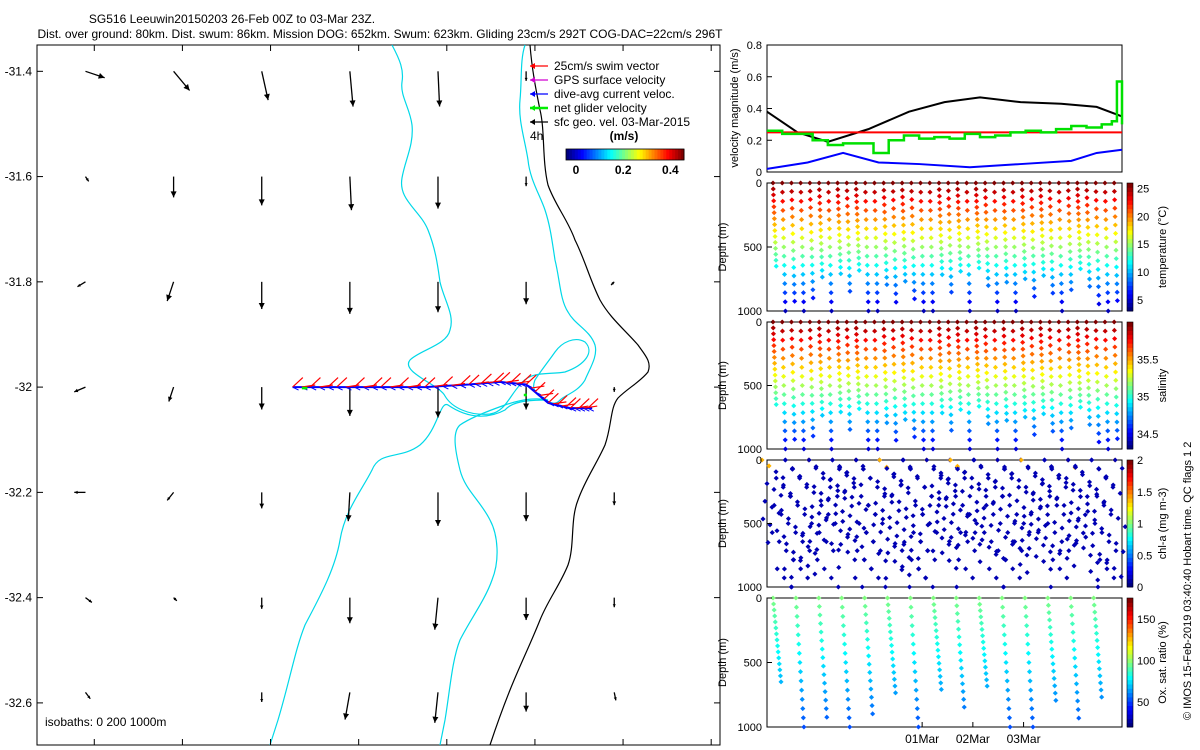  I want to click on profile-ytick-label: 1000, so click(750, 312).